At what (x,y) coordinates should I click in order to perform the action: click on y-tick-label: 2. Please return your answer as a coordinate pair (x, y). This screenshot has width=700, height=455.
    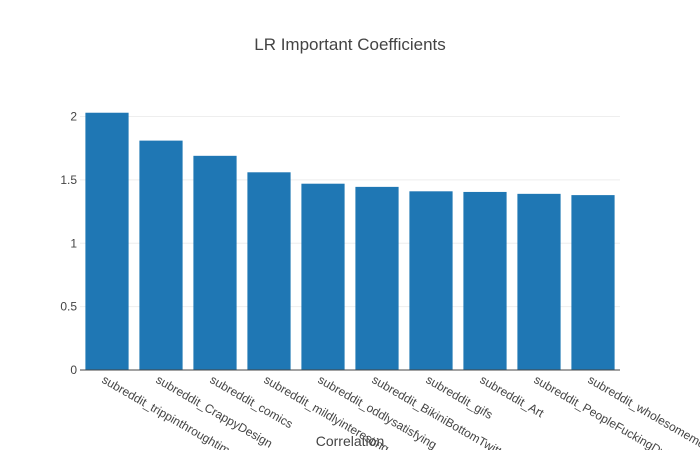
    Looking at the image, I should click on (73, 117).